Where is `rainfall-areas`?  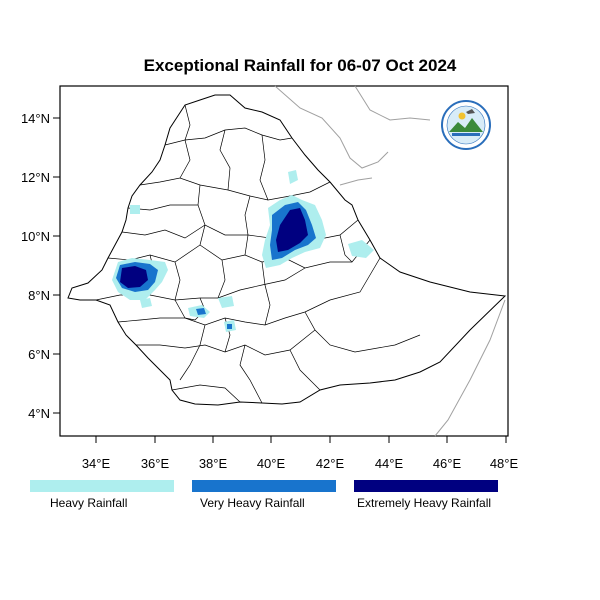 rainfall-areas is located at coordinates (243, 251).